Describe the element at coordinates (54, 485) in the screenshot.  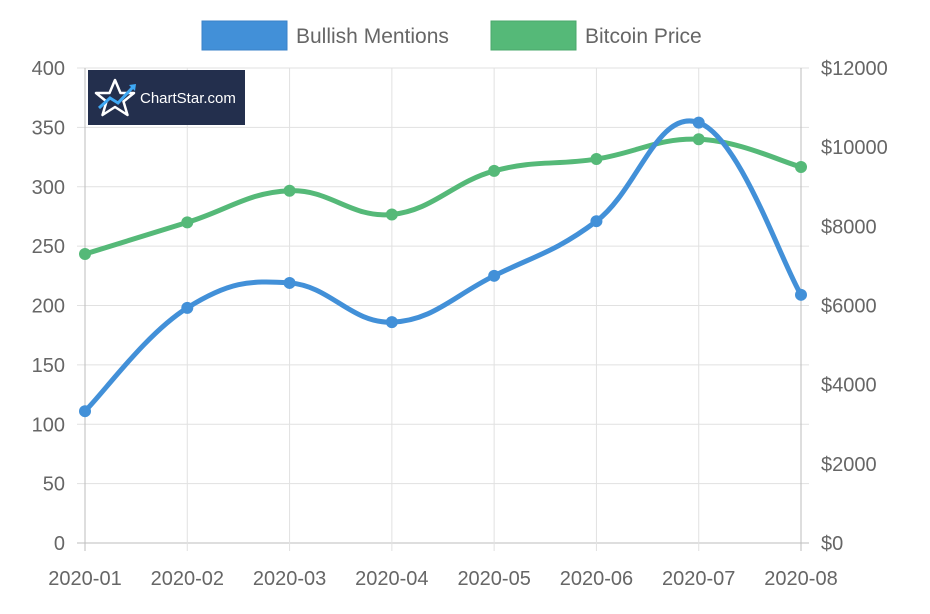
I see `left-tick-label: 50` at that location.